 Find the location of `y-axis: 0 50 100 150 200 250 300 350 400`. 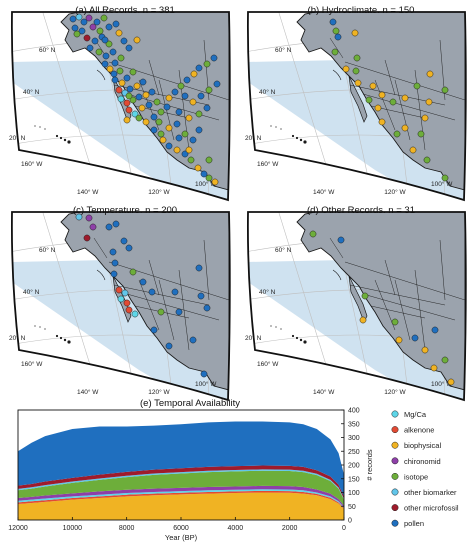

y-axis: 0 50 100 150 200 250 300 350 400 is located at coordinates (350, 466).